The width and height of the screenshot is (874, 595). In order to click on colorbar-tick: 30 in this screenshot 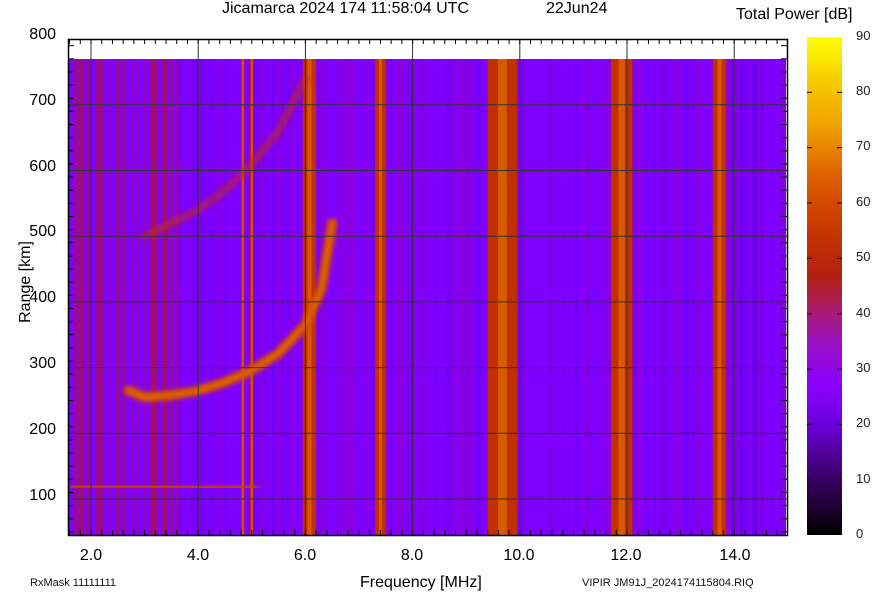, I will do `click(863, 367)`.